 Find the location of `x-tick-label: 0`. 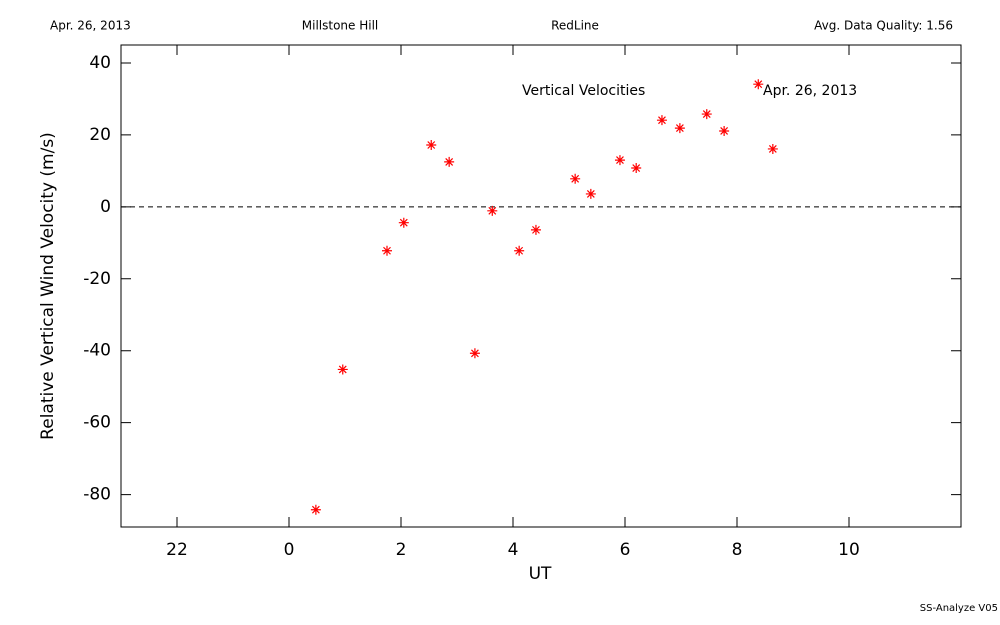

x-tick-label: 0 is located at coordinates (289, 550).